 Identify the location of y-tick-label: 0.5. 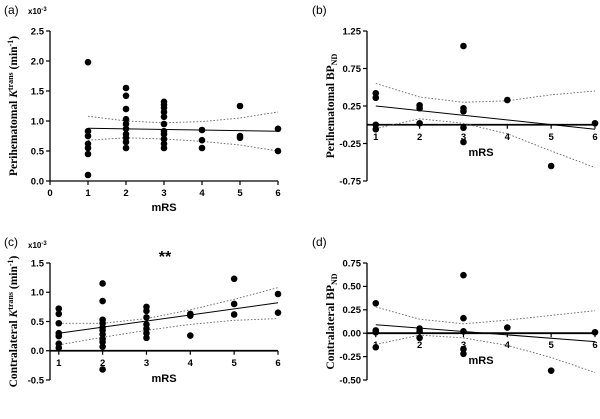
(38, 151).